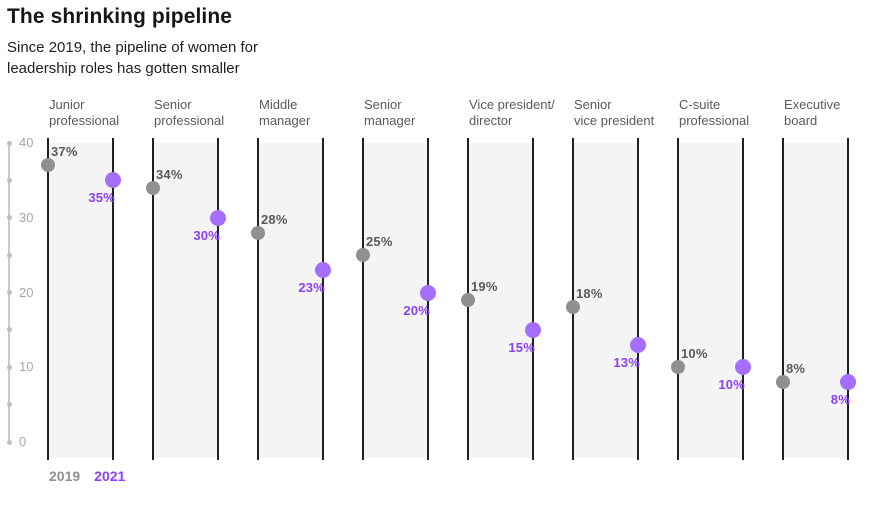 Image resolution: width=872 pixels, height=508 pixels. Describe the element at coordinates (274, 219) in the screenshot. I see `value-label-2019: 28%` at that location.